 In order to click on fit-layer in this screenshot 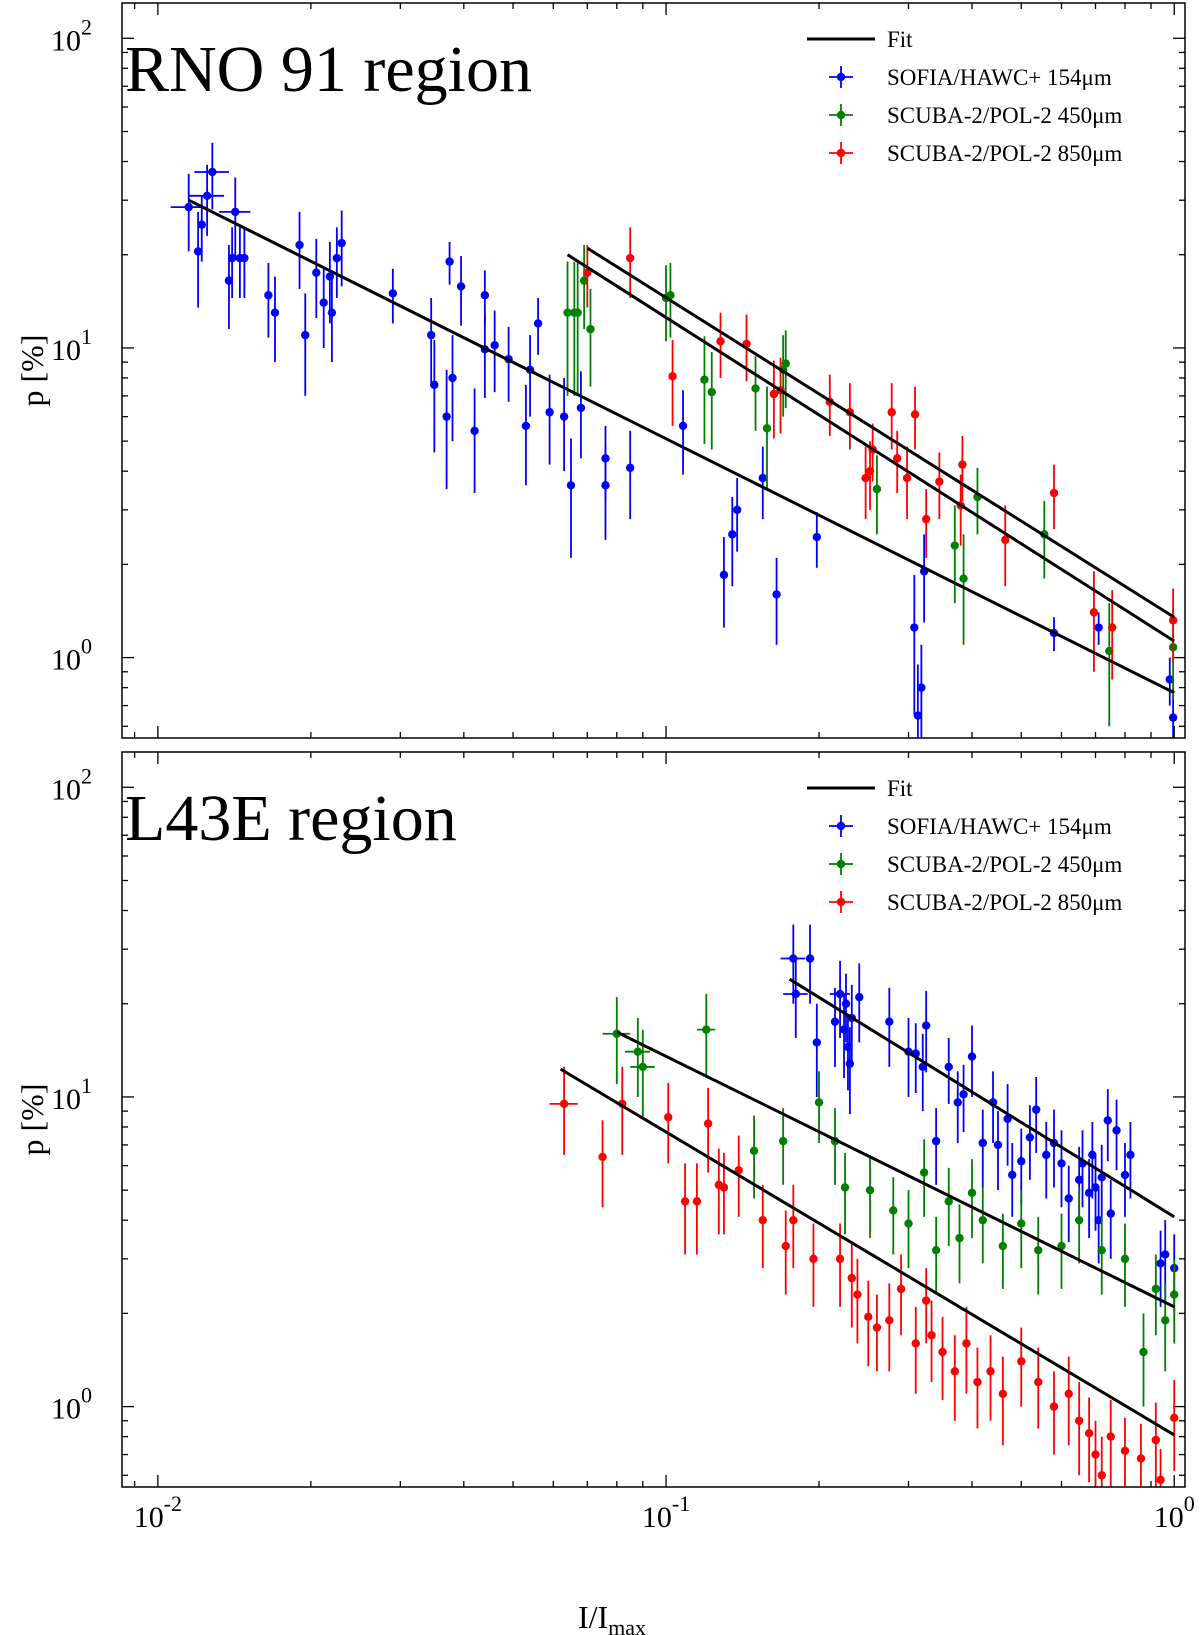, I will do `click(867, 1207)`.